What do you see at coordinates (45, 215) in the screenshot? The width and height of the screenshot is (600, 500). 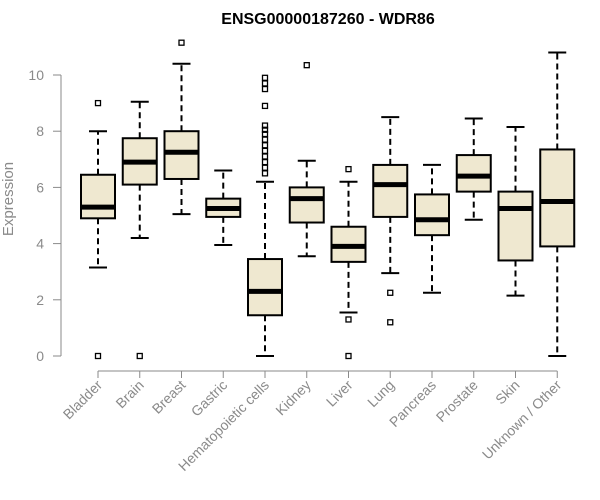 I see `y-axis: 0 2 4 6 8 10` at bounding box center [45, 215].